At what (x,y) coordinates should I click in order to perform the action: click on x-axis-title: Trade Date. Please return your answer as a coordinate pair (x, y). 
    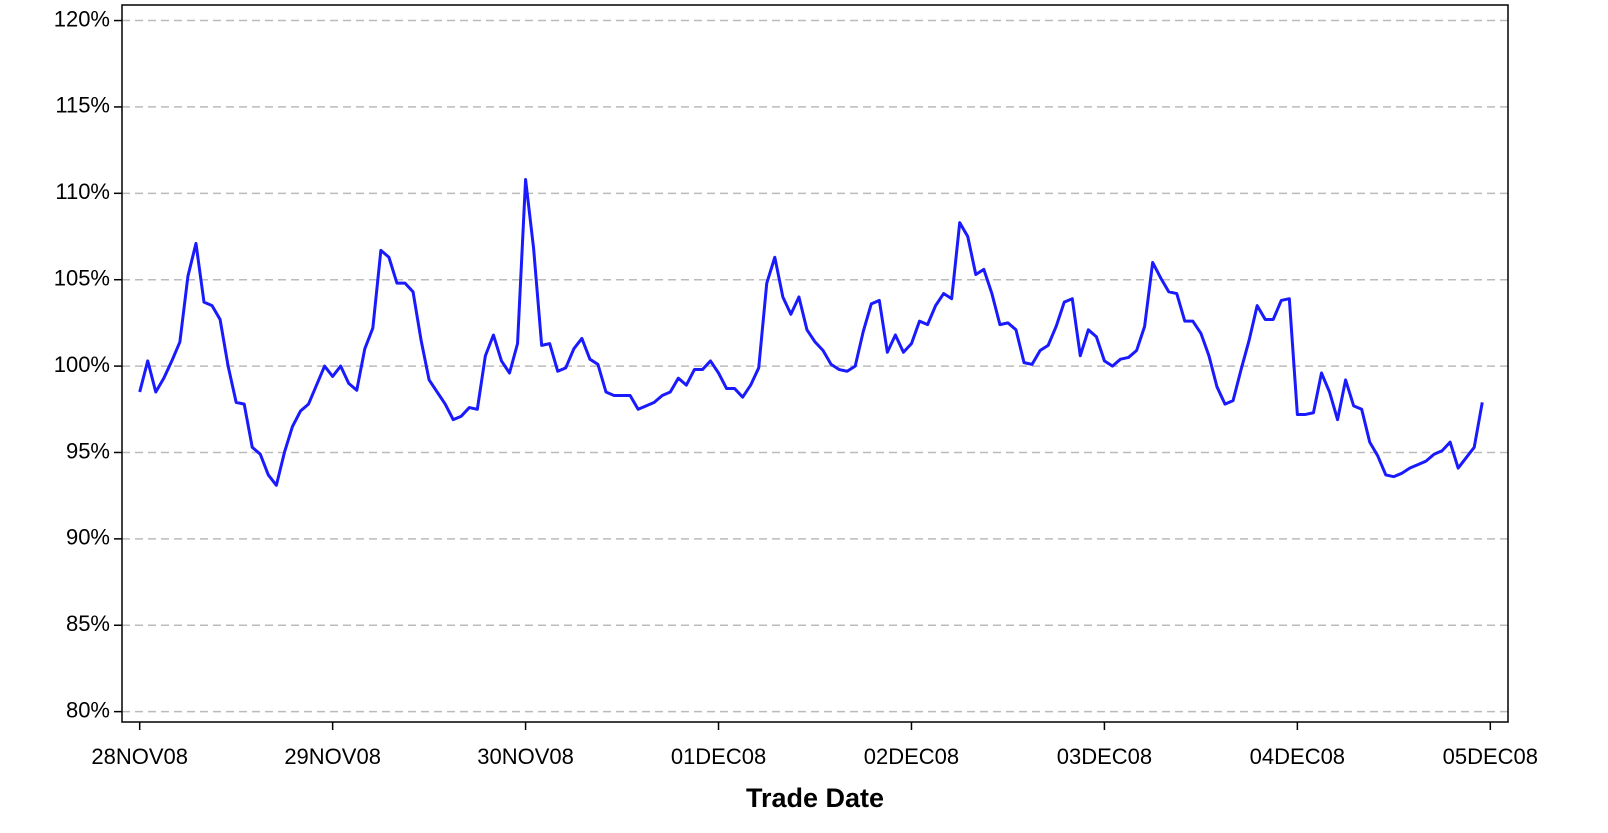
    Looking at the image, I should click on (815, 798).